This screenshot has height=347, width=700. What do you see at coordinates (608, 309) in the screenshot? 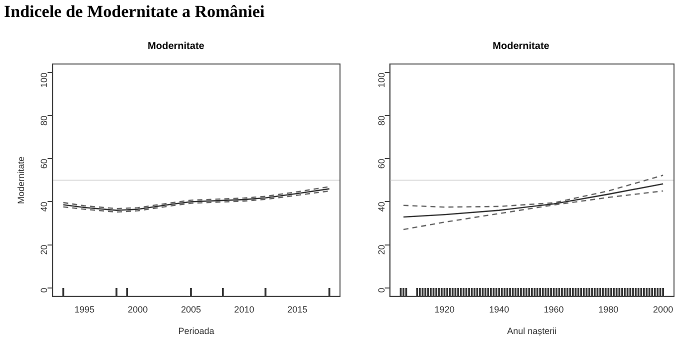
I see `x-tick-label: 1980` at bounding box center [608, 309].